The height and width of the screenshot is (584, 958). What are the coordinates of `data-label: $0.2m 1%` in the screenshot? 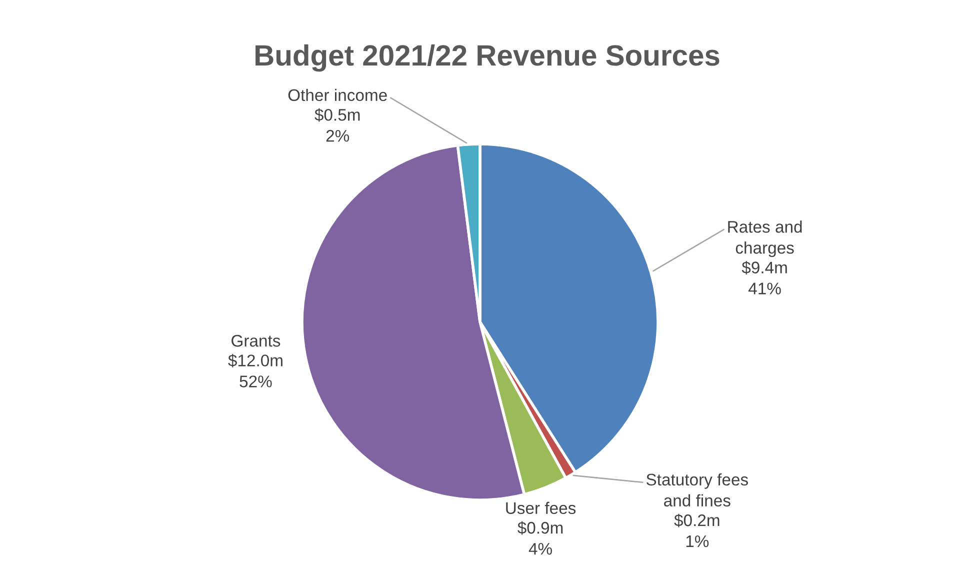 It's located at (697, 531).